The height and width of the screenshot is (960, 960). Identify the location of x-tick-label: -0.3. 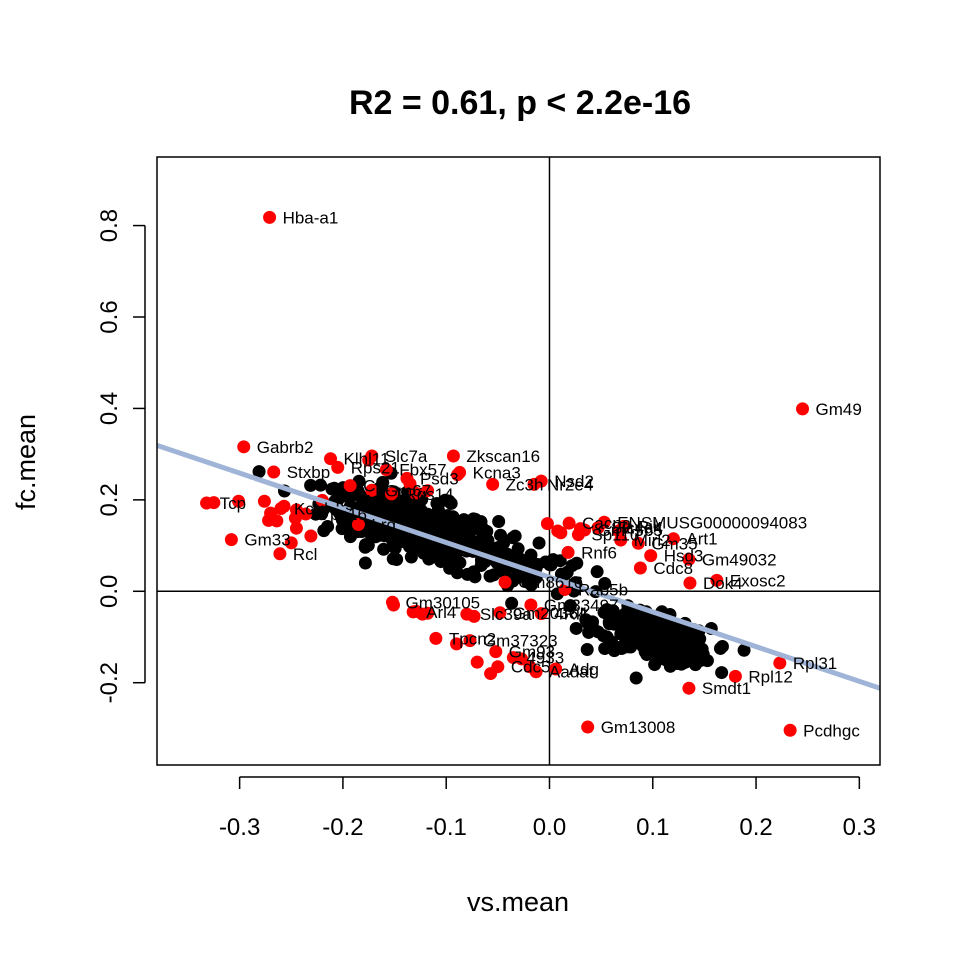
(239, 827).